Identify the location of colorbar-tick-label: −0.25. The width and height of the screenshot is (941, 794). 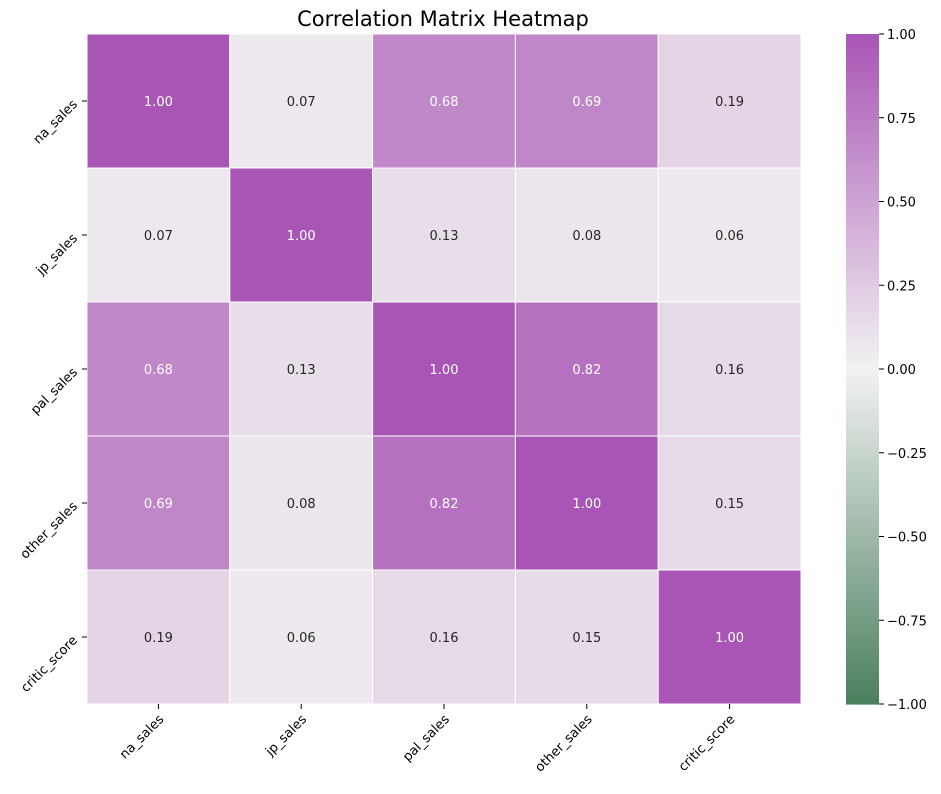
(907, 454).